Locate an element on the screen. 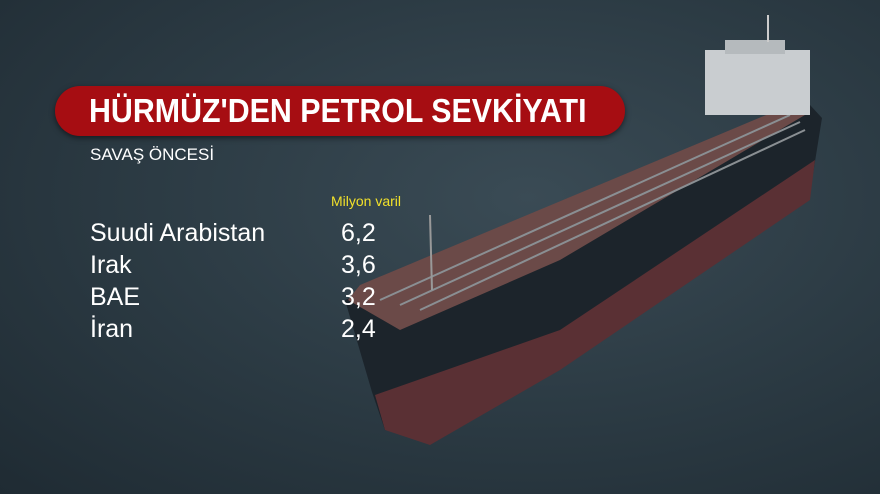  ship-bridge is located at coordinates (755, 47).